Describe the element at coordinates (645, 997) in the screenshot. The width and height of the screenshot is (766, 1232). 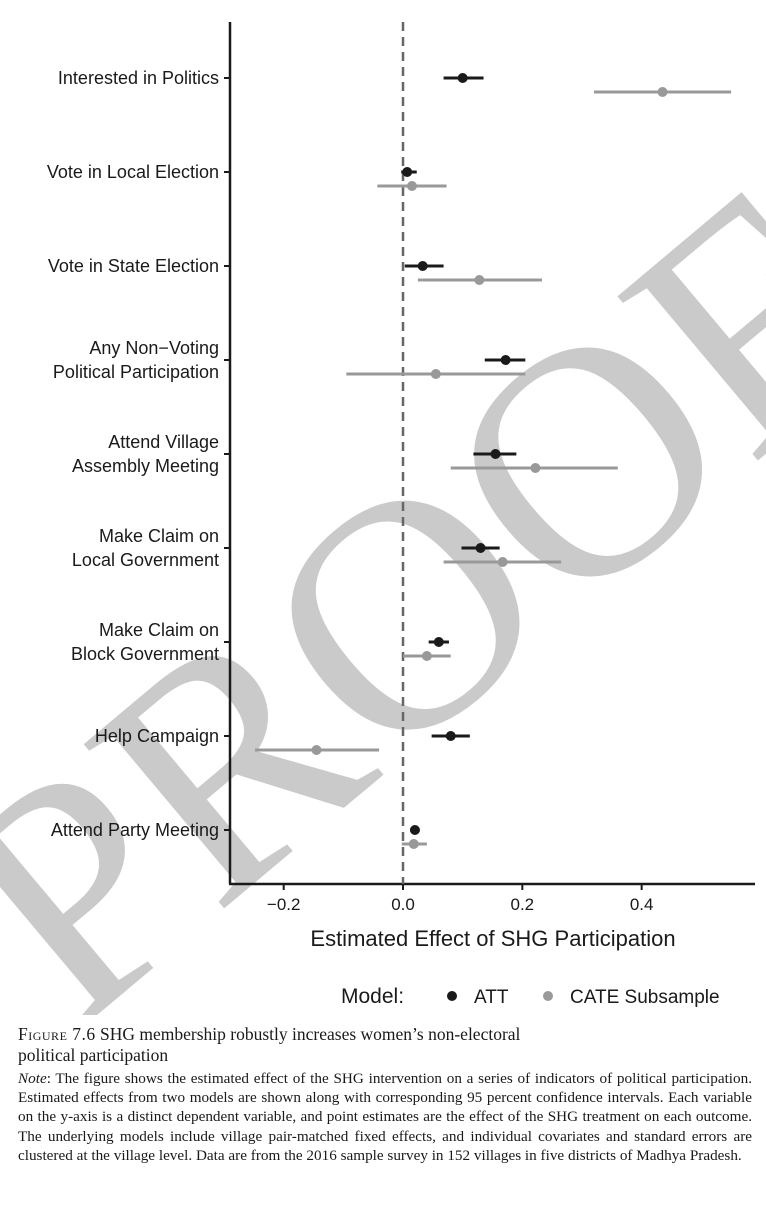
I see `legend-label: CATE Subsample` at that location.